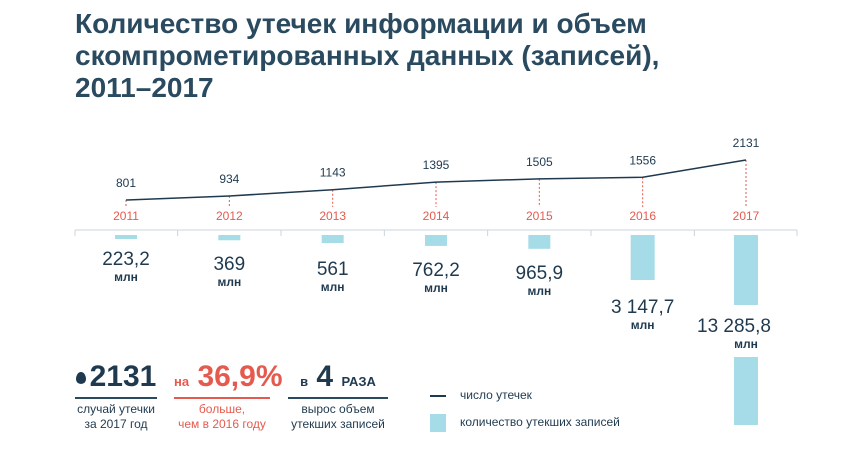 This screenshot has height=459, width=852. Describe the element at coordinates (333, 173) in the screenshot. I see `line-value-label: 1143` at that location.